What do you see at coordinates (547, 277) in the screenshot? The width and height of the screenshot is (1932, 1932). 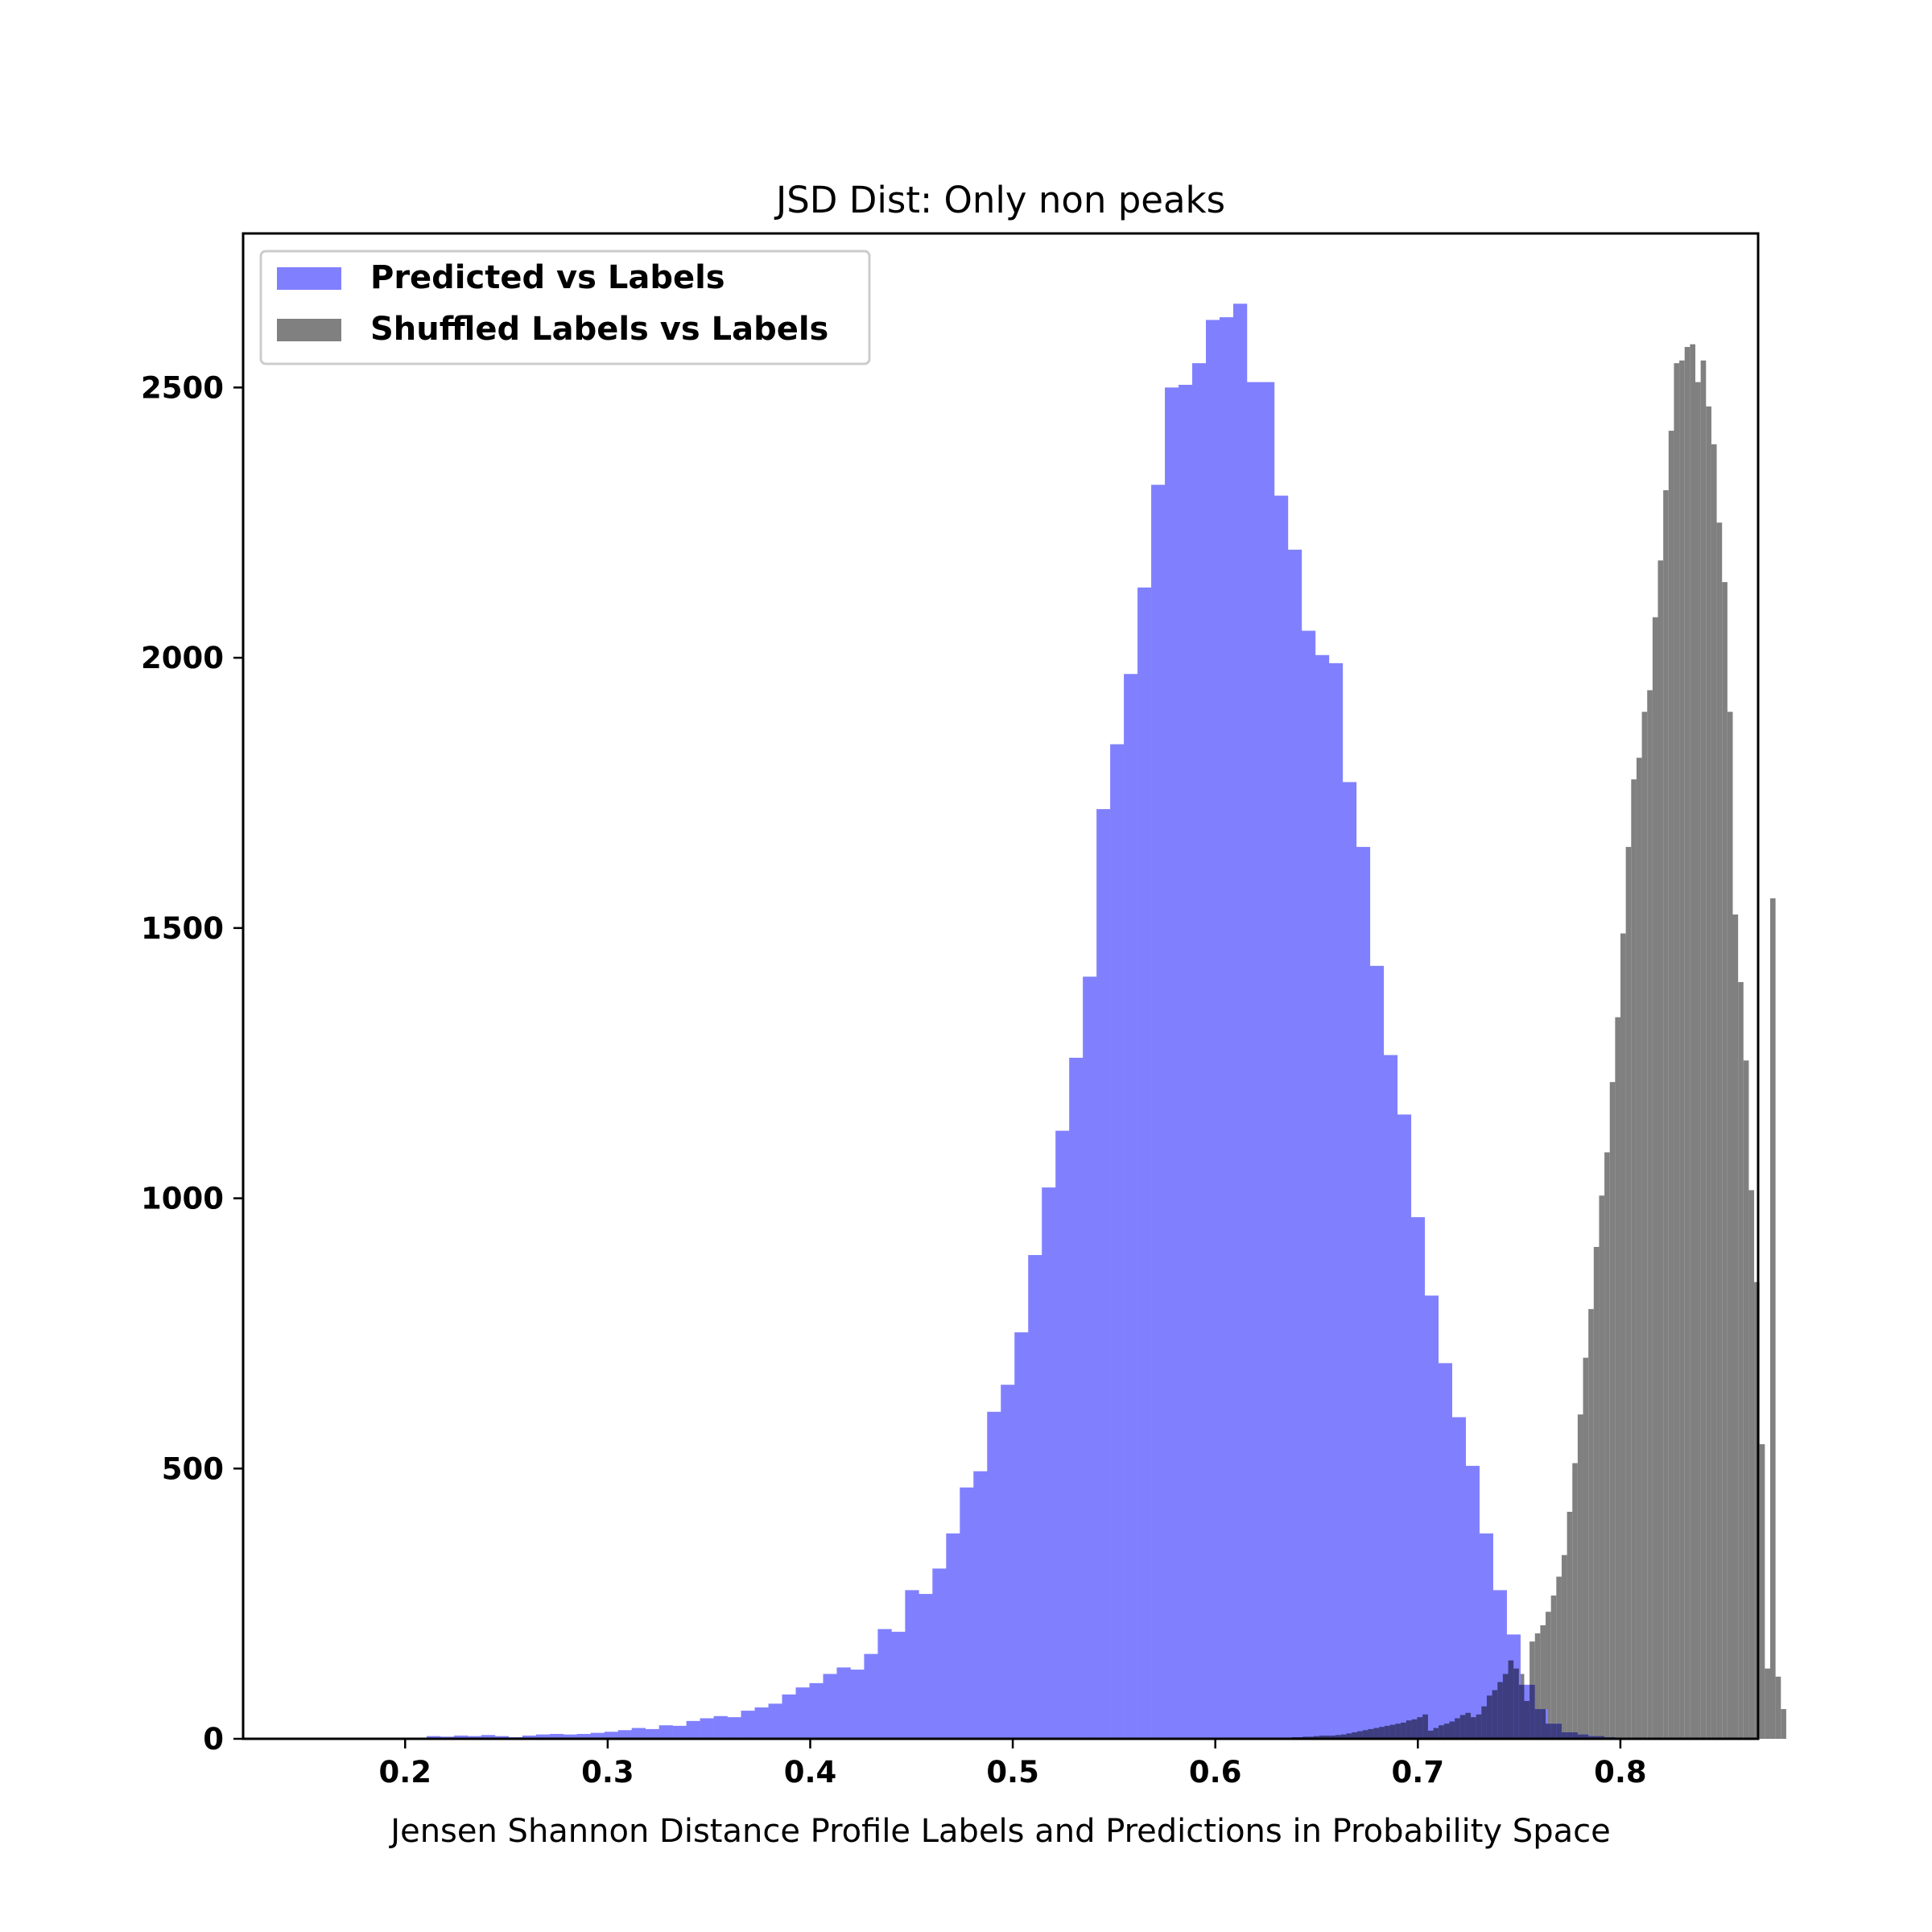 I see `legend-label: Predicted vs Labels` at bounding box center [547, 277].